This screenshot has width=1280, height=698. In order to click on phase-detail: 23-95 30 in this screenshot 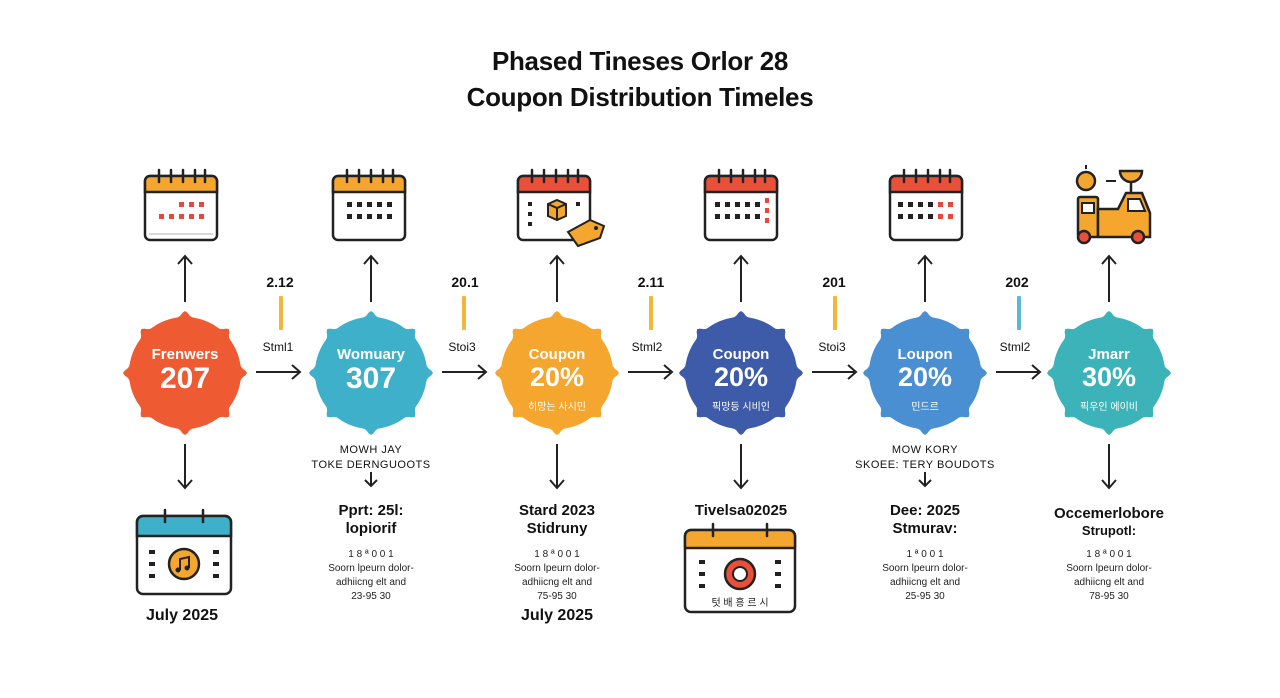, I will do `click(371, 596)`.